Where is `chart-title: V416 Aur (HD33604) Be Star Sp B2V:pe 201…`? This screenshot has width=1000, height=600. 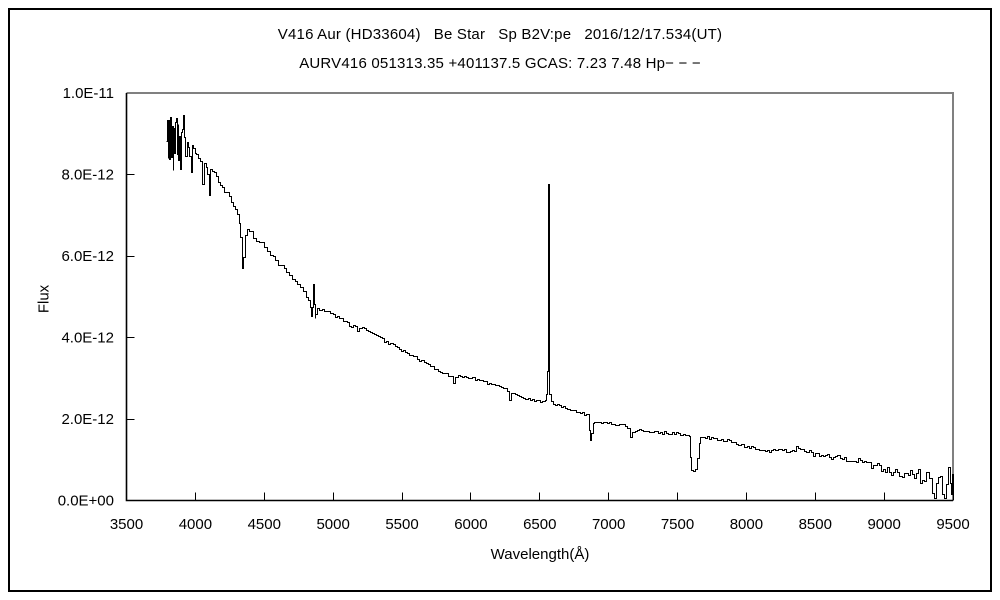 chart-title: V416 Aur (HD33604) Be Star Sp B2V:pe 201… is located at coordinates (500, 34).